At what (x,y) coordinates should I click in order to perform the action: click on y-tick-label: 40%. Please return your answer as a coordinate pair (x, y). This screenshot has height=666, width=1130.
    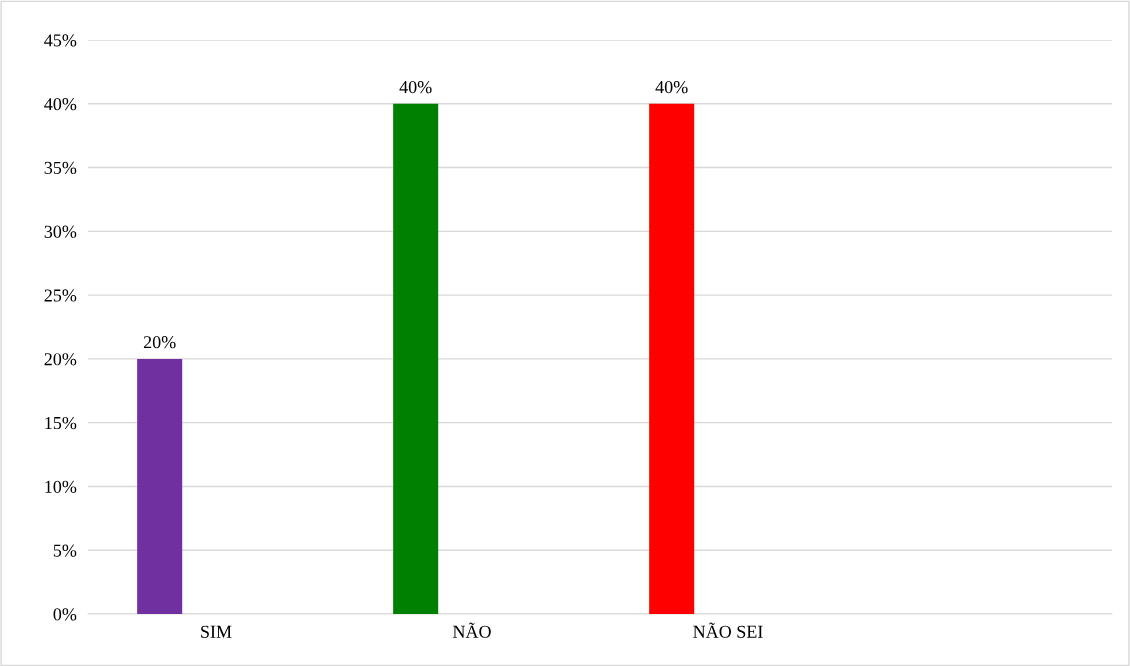
    Looking at the image, I should click on (60, 104).